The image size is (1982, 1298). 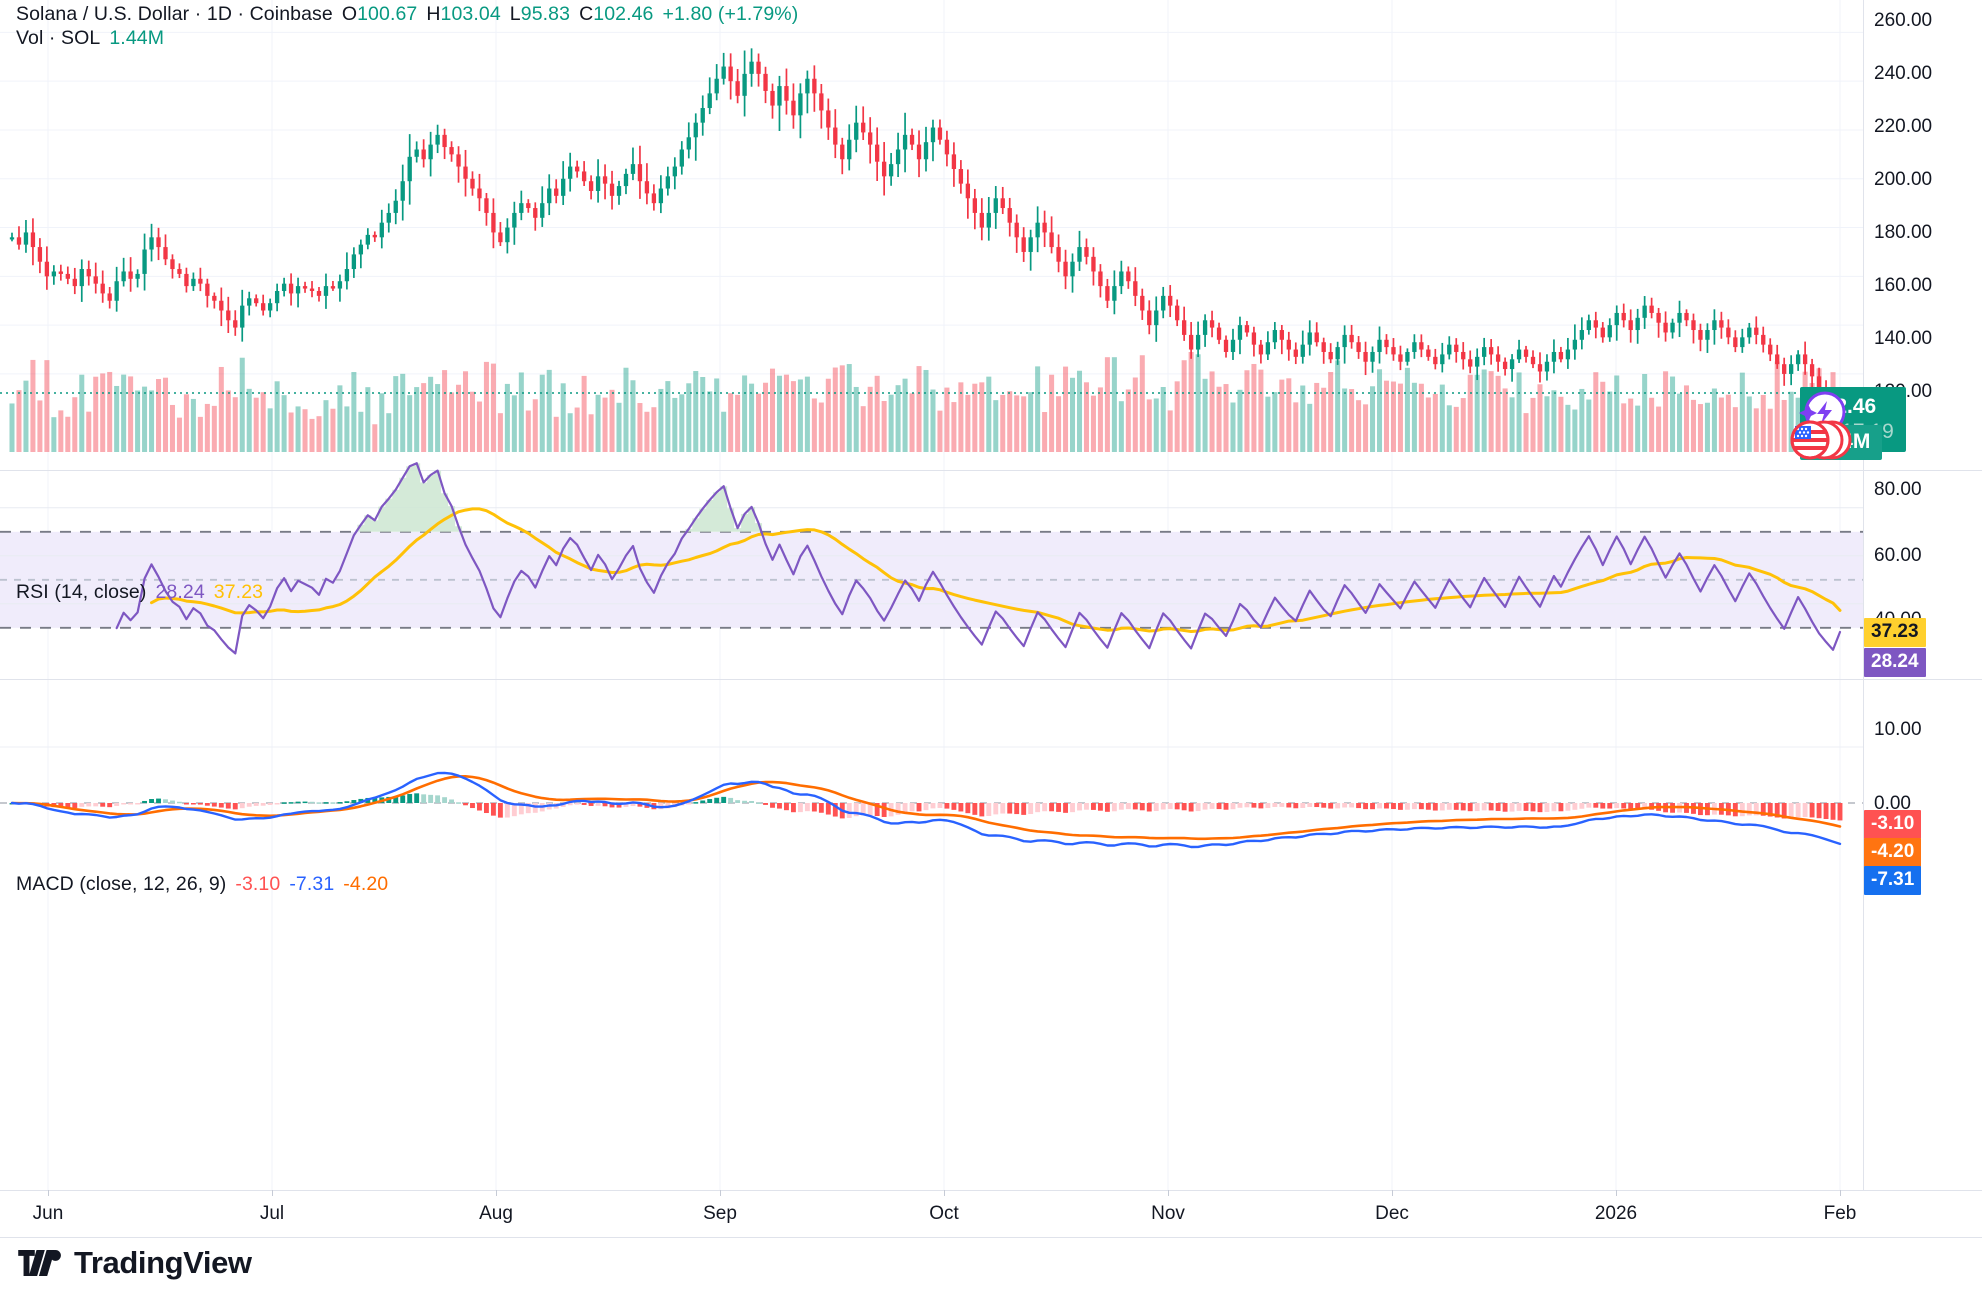 I want to click on us-flag-coins-marker, so click(x=1822, y=442).